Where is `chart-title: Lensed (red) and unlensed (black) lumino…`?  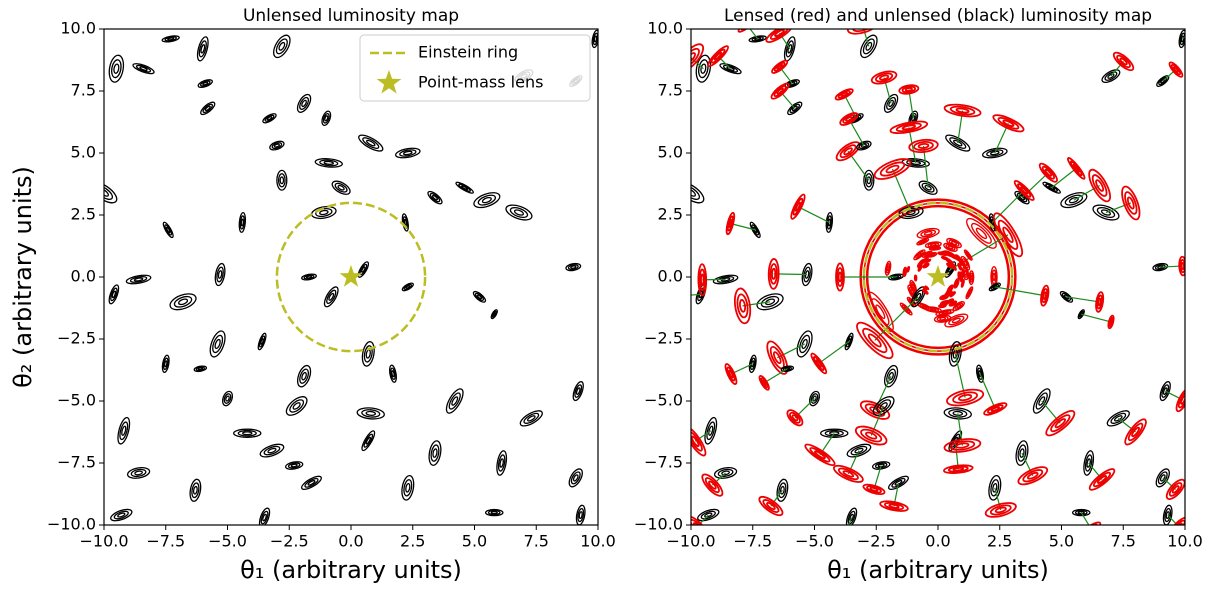 chart-title: Lensed (red) and unlensed (black) lumino… is located at coordinates (938, 16).